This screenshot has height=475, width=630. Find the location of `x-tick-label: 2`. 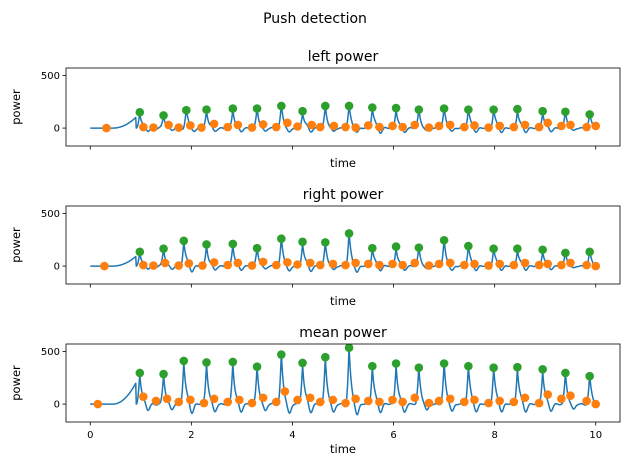

x-tick-label: 2 is located at coordinates (191, 435).